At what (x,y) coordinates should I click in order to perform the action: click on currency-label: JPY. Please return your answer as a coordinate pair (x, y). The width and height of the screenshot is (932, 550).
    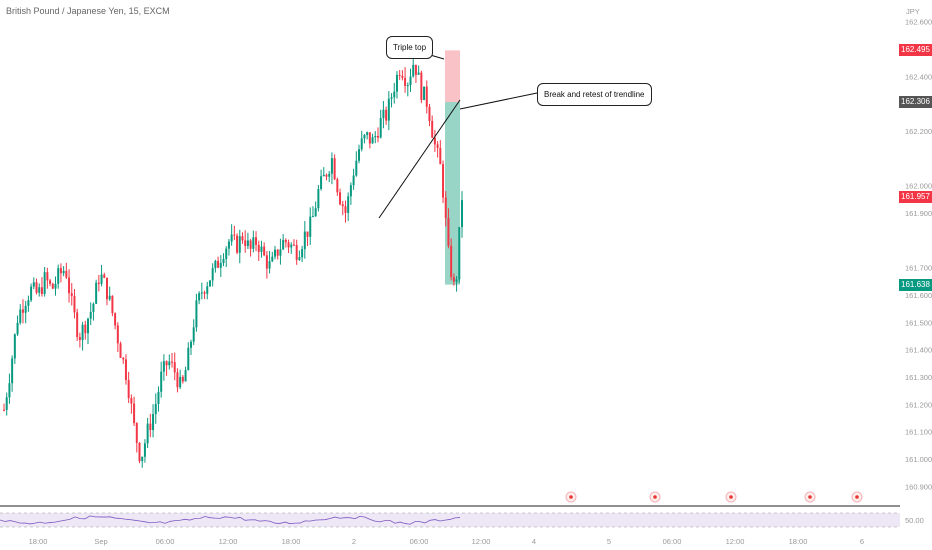
    Looking at the image, I should click on (913, 11).